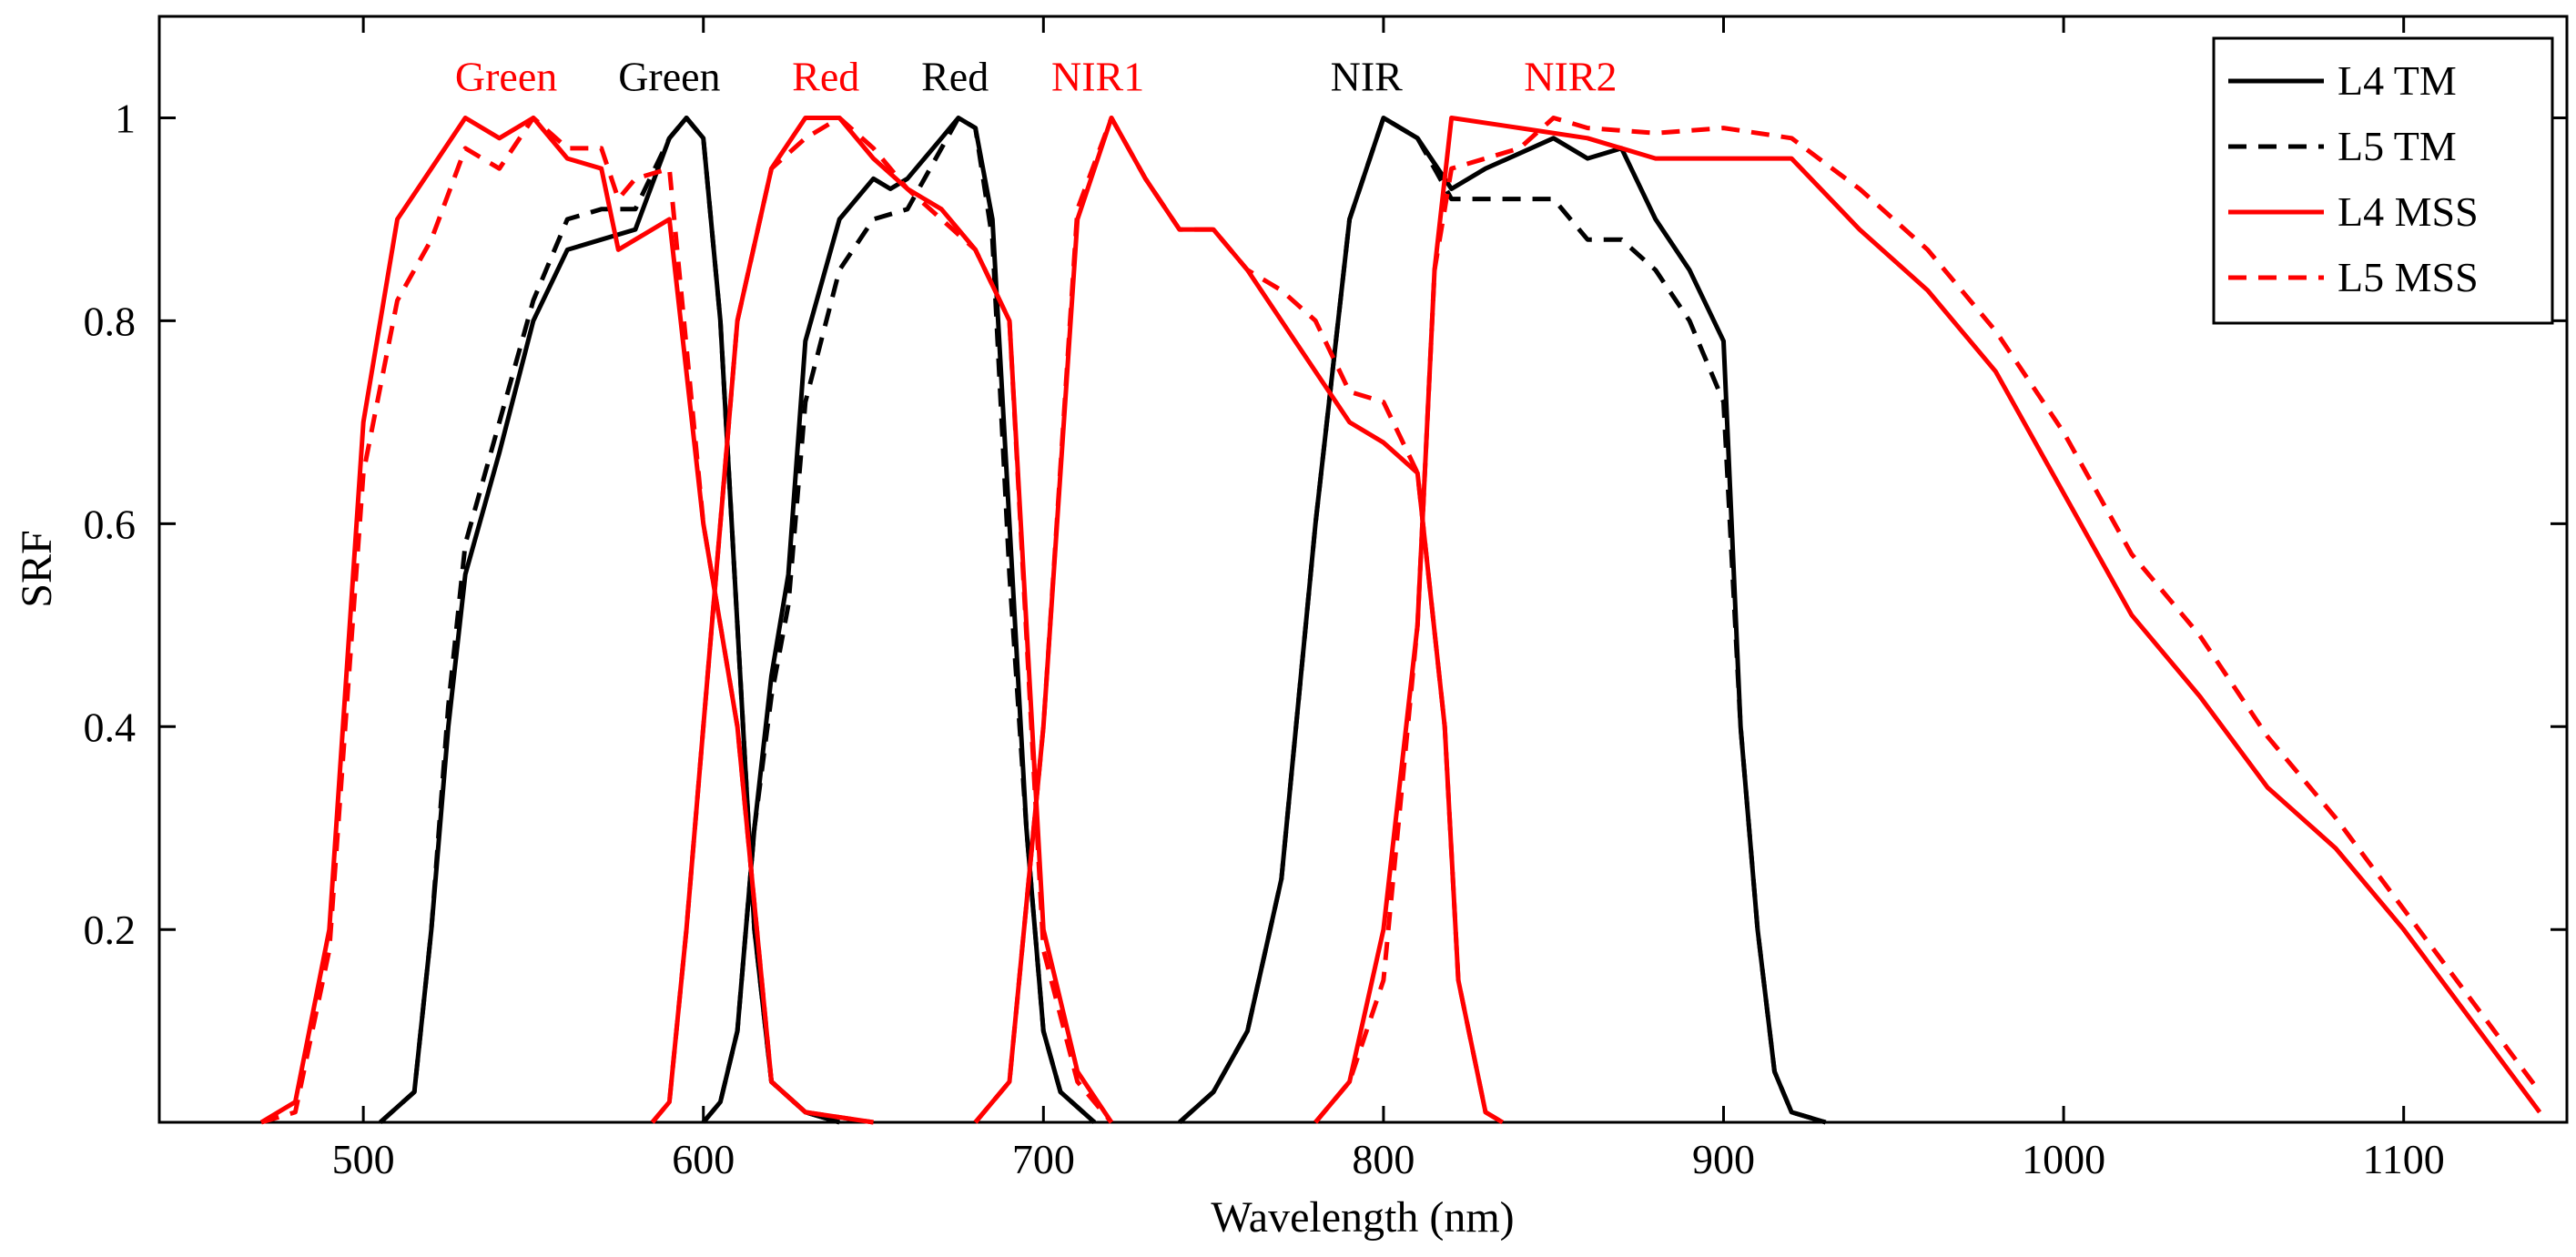  Describe the element at coordinates (2408, 277) in the screenshot. I see `legend-label-l5-mss: L5 MSS` at that location.